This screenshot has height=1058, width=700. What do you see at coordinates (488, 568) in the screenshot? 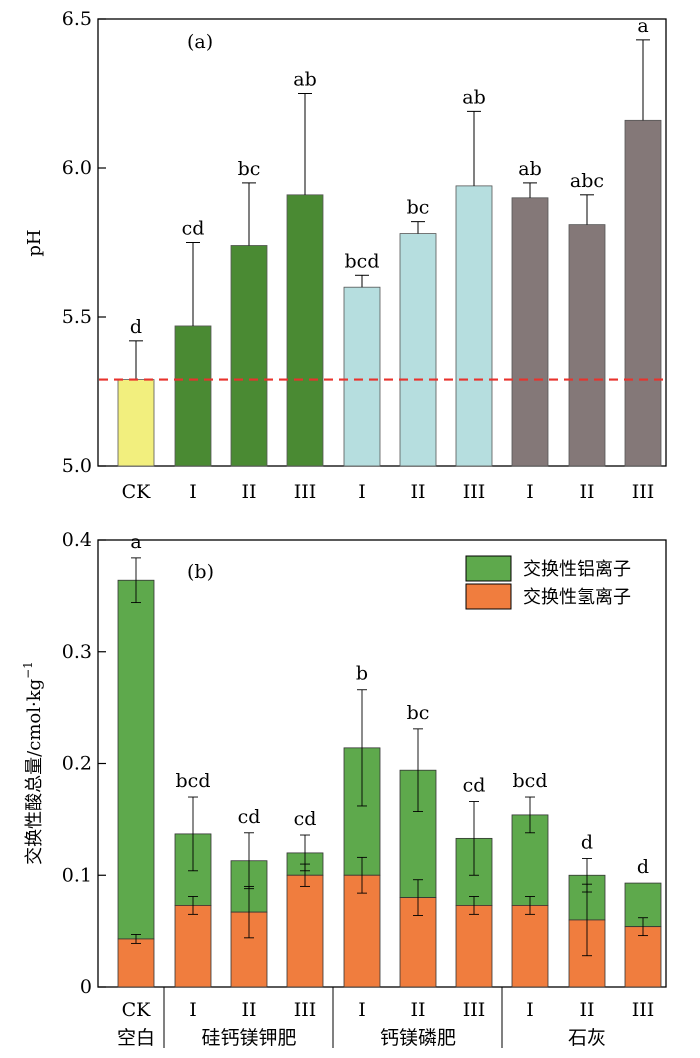
I see `legend-swatch-al` at bounding box center [488, 568].